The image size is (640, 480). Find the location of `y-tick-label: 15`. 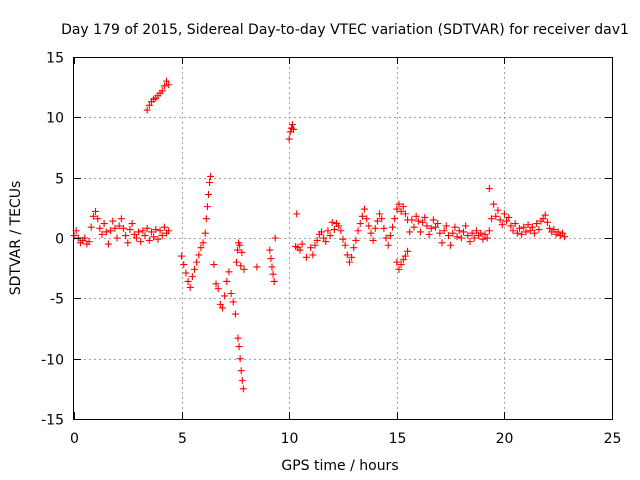

y-tick-label: 15 is located at coordinates (55, 59).